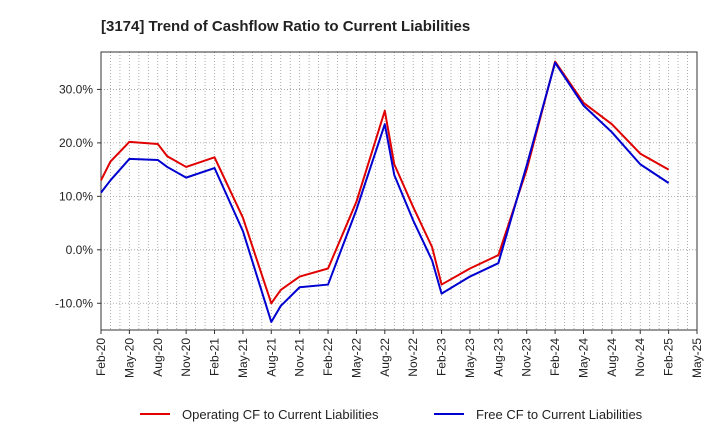  Describe the element at coordinates (470, 358) in the screenshot. I see `x-tick-label: May-23` at that location.